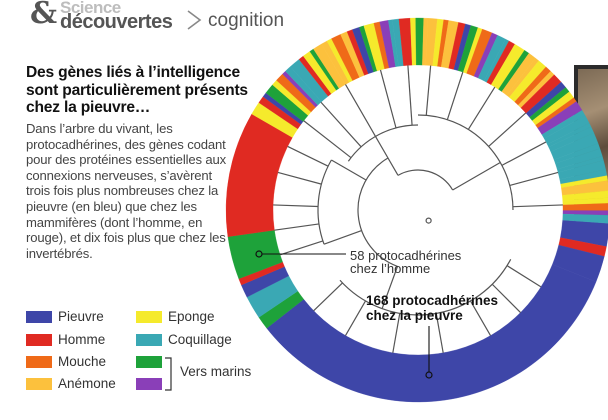 The width and height of the screenshot is (608, 420). I want to click on legend-label-mouche: Mouche, so click(82, 361).